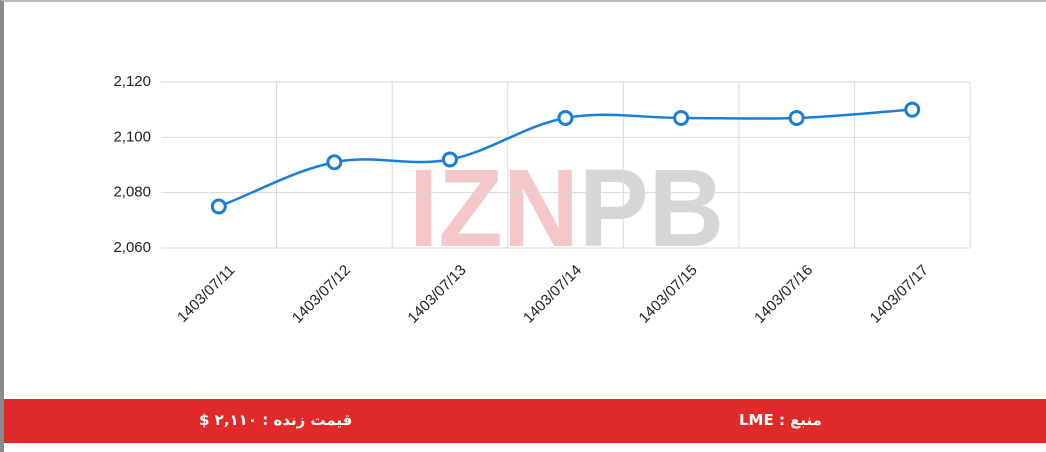 This screenshot has width=1046, height=452. What do you see at coordinates (780, 420) in the screenshot?
I see `source: منبع : LME` at bounding box center [780, 420].